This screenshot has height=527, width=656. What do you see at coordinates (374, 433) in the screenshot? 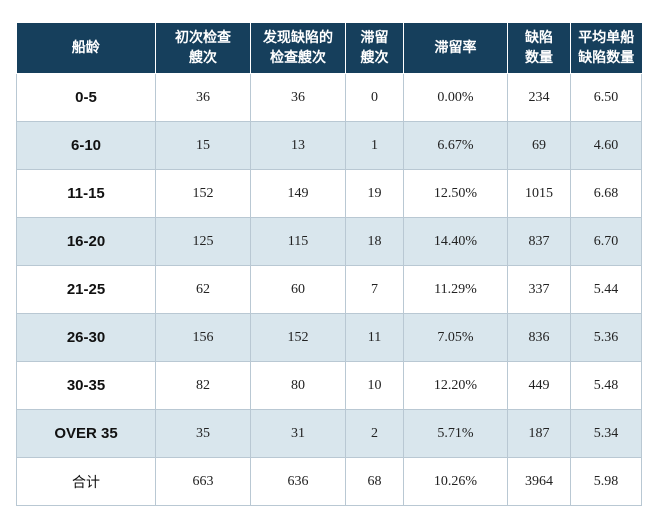
I see `detained-cell: 2` at bounding box center [374, 433].